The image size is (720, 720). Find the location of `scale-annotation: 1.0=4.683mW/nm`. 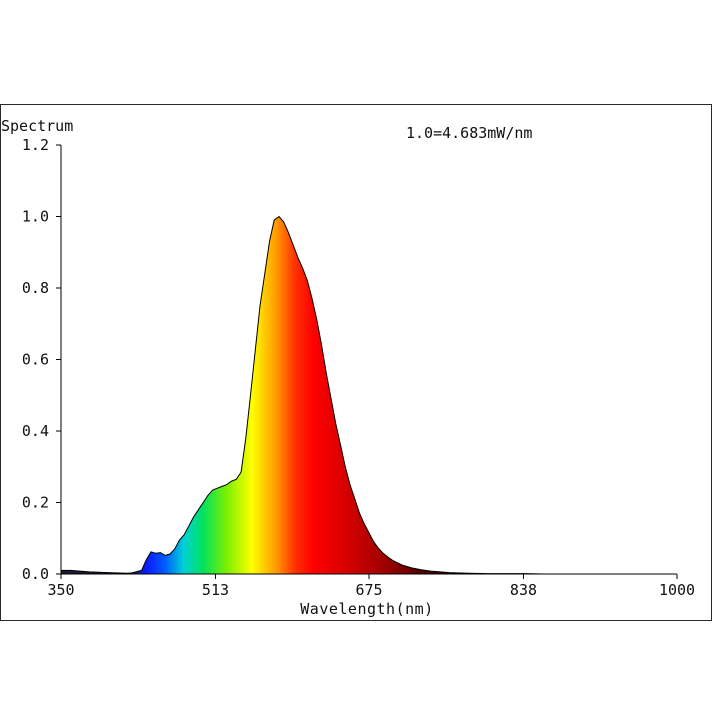

scale-annotation: 1.0=4.683mW/nm is located at coordinates (469, 133).